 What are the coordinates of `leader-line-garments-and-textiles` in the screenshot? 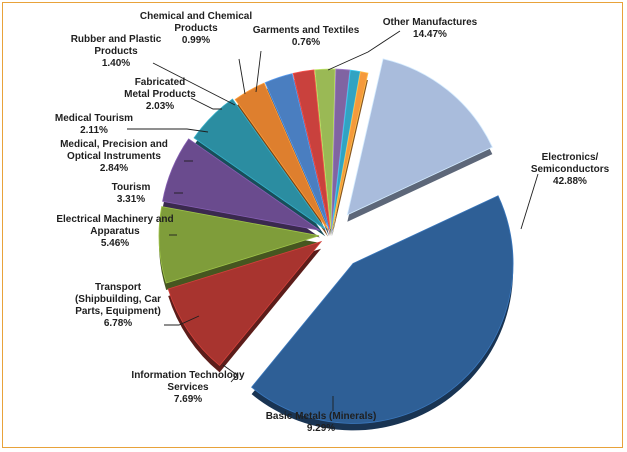 It's located at (258, 71).